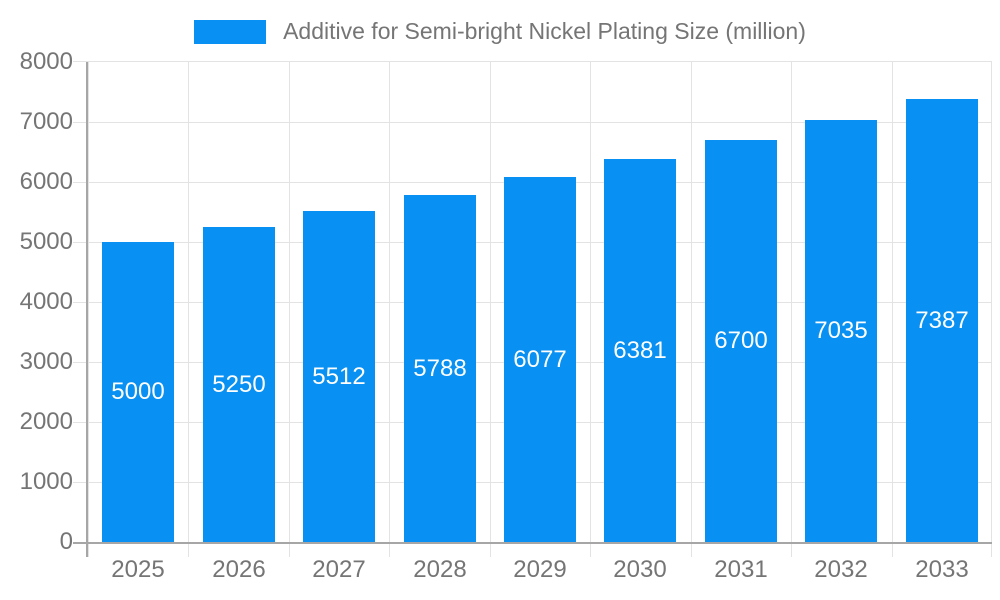  Describe the element at coordinates (440, 569) in the screenshot. I see `x-tick-label: 2028` at that location.